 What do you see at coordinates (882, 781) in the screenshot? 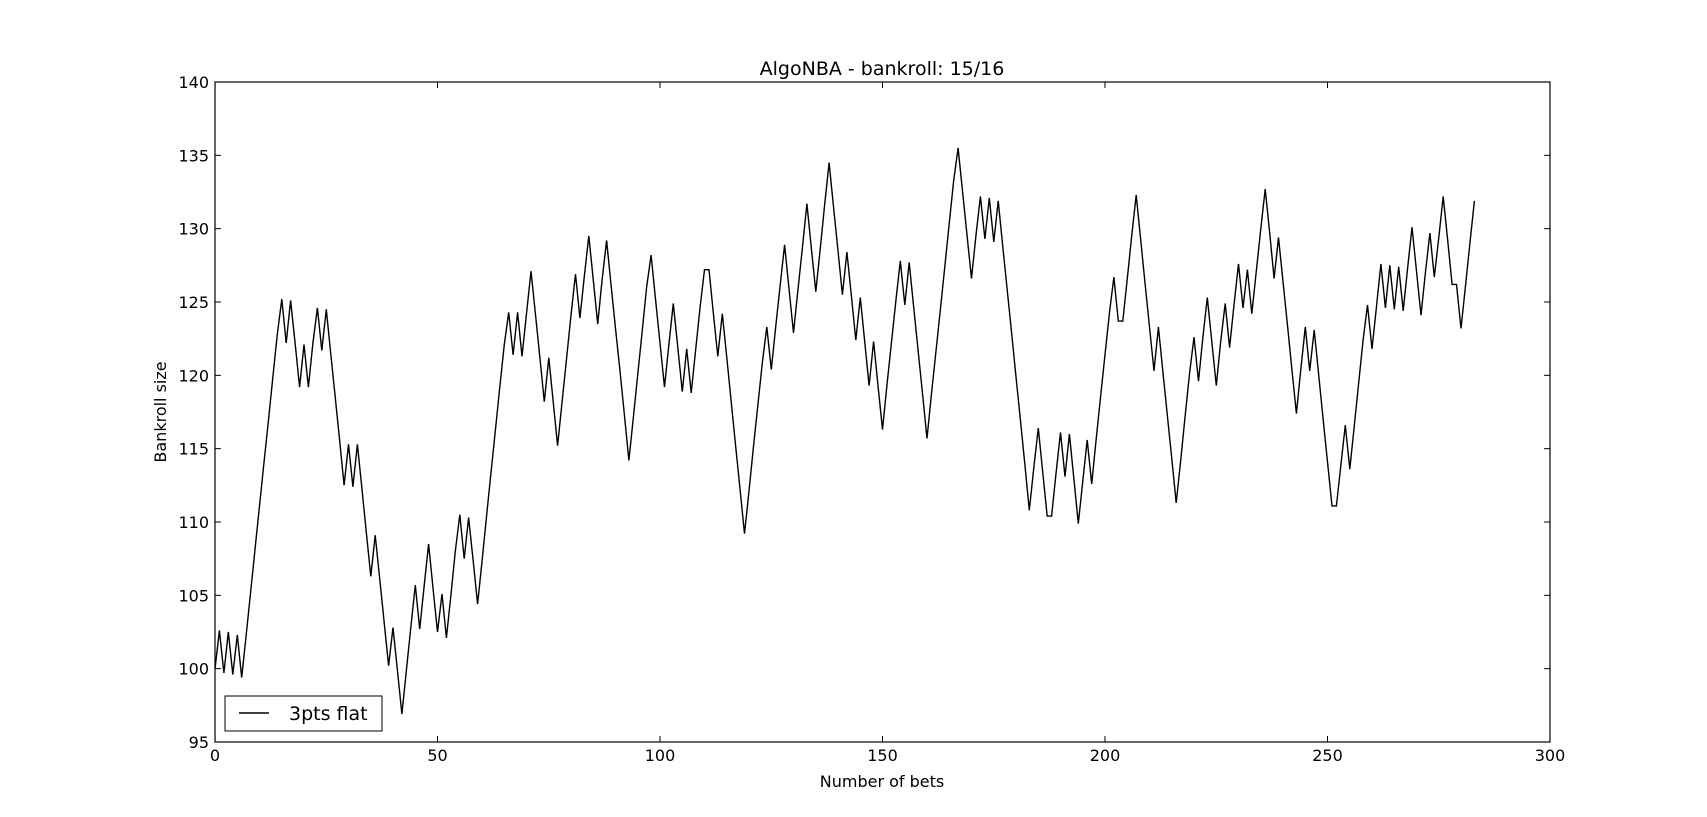
I see `x-axis-label: Number of bets` at bounding box center [882, 781].